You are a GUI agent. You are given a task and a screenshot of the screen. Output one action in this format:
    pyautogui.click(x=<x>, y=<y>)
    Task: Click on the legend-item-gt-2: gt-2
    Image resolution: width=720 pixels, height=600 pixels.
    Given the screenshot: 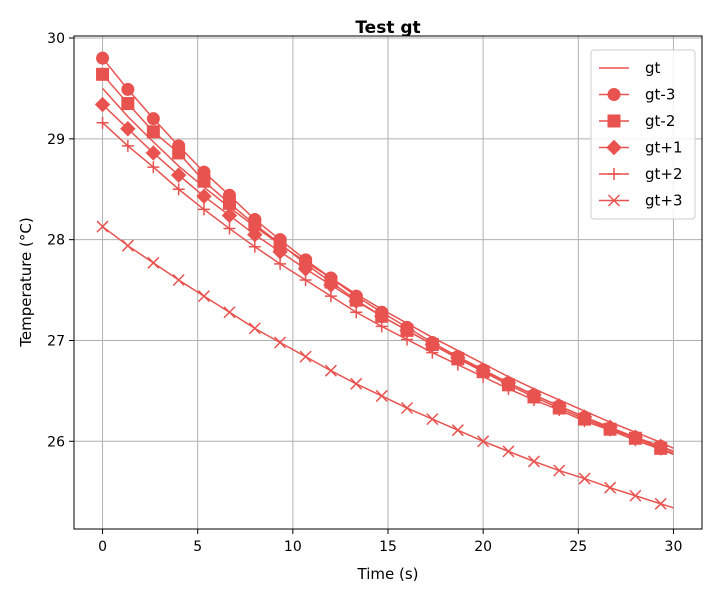 What is the action you would take?
    pyautogui.click(x=637, y=121)
    